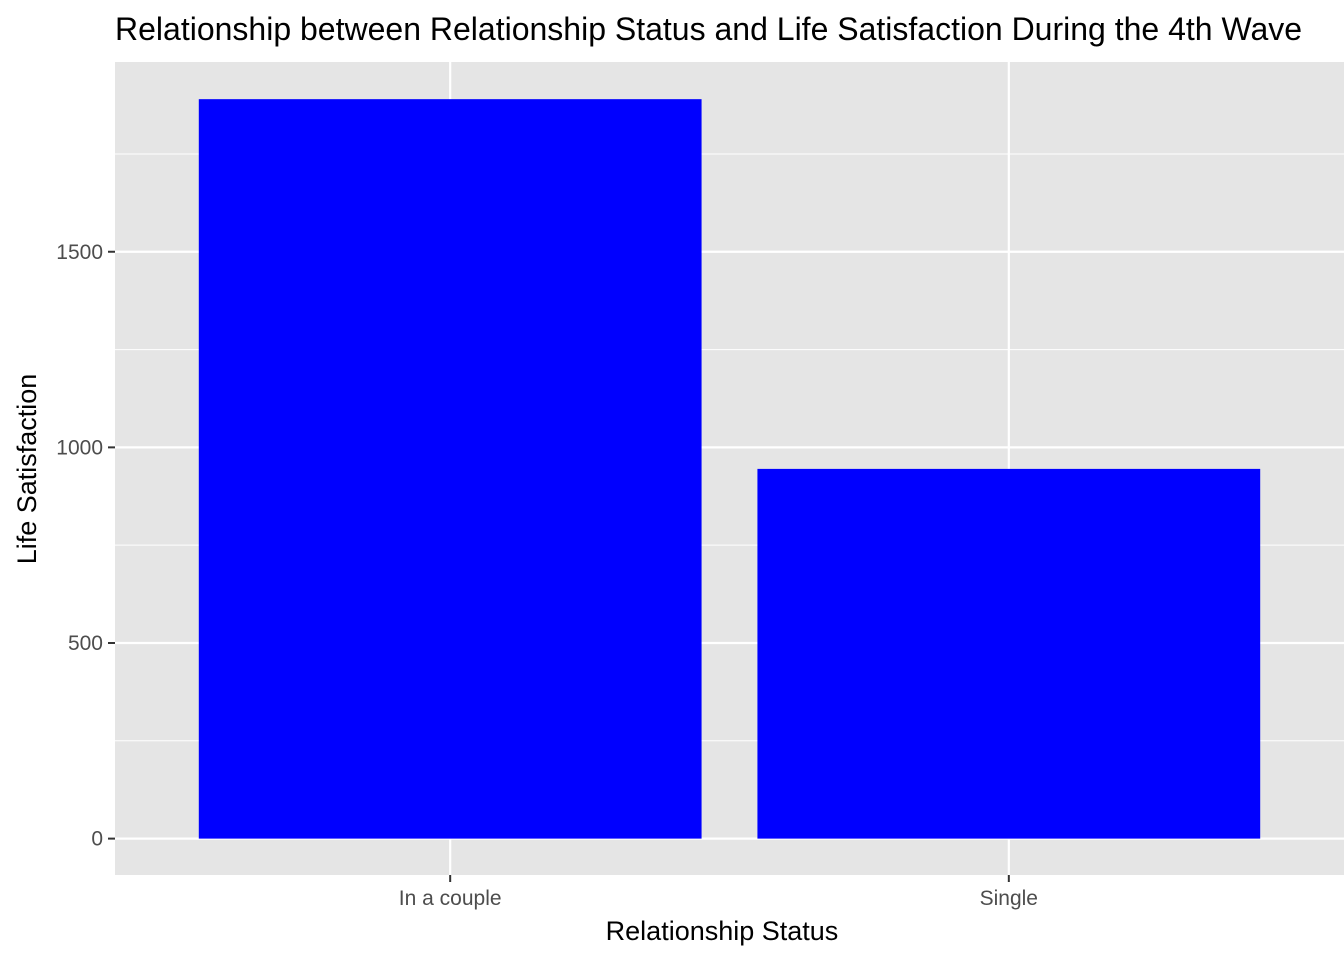 Image resolution: width=1344 pixels, height=960 pixels. What do you see at coordinates (79, 252) in the screenshot?
I see `y-tick-label: 1500` at bounding box center [79, 252].